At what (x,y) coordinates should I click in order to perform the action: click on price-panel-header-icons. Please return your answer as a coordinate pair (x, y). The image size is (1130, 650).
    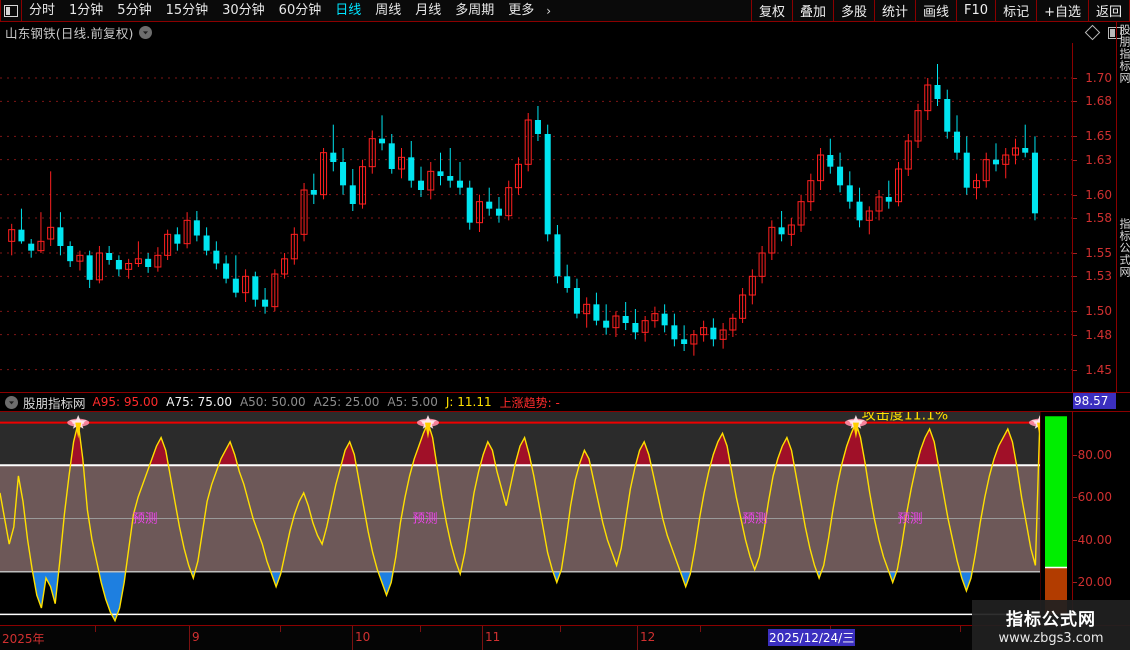
    Looking at the image, I should click on (1107, 32).